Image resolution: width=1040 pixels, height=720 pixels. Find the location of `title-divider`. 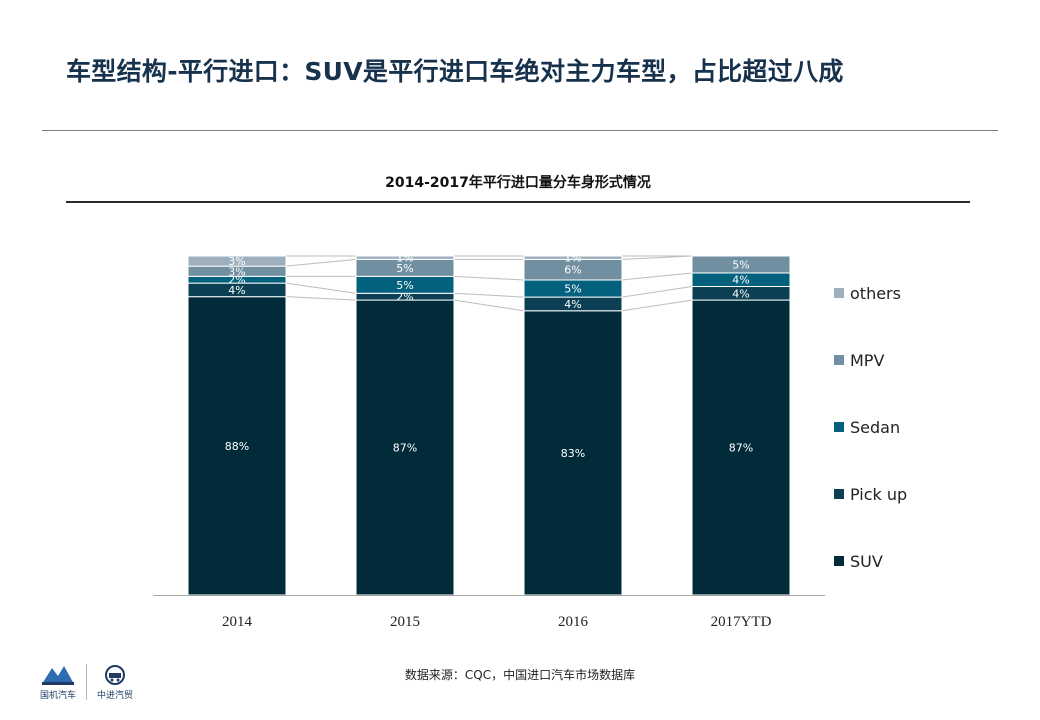

title-divider is located at coordinates (520, 130).